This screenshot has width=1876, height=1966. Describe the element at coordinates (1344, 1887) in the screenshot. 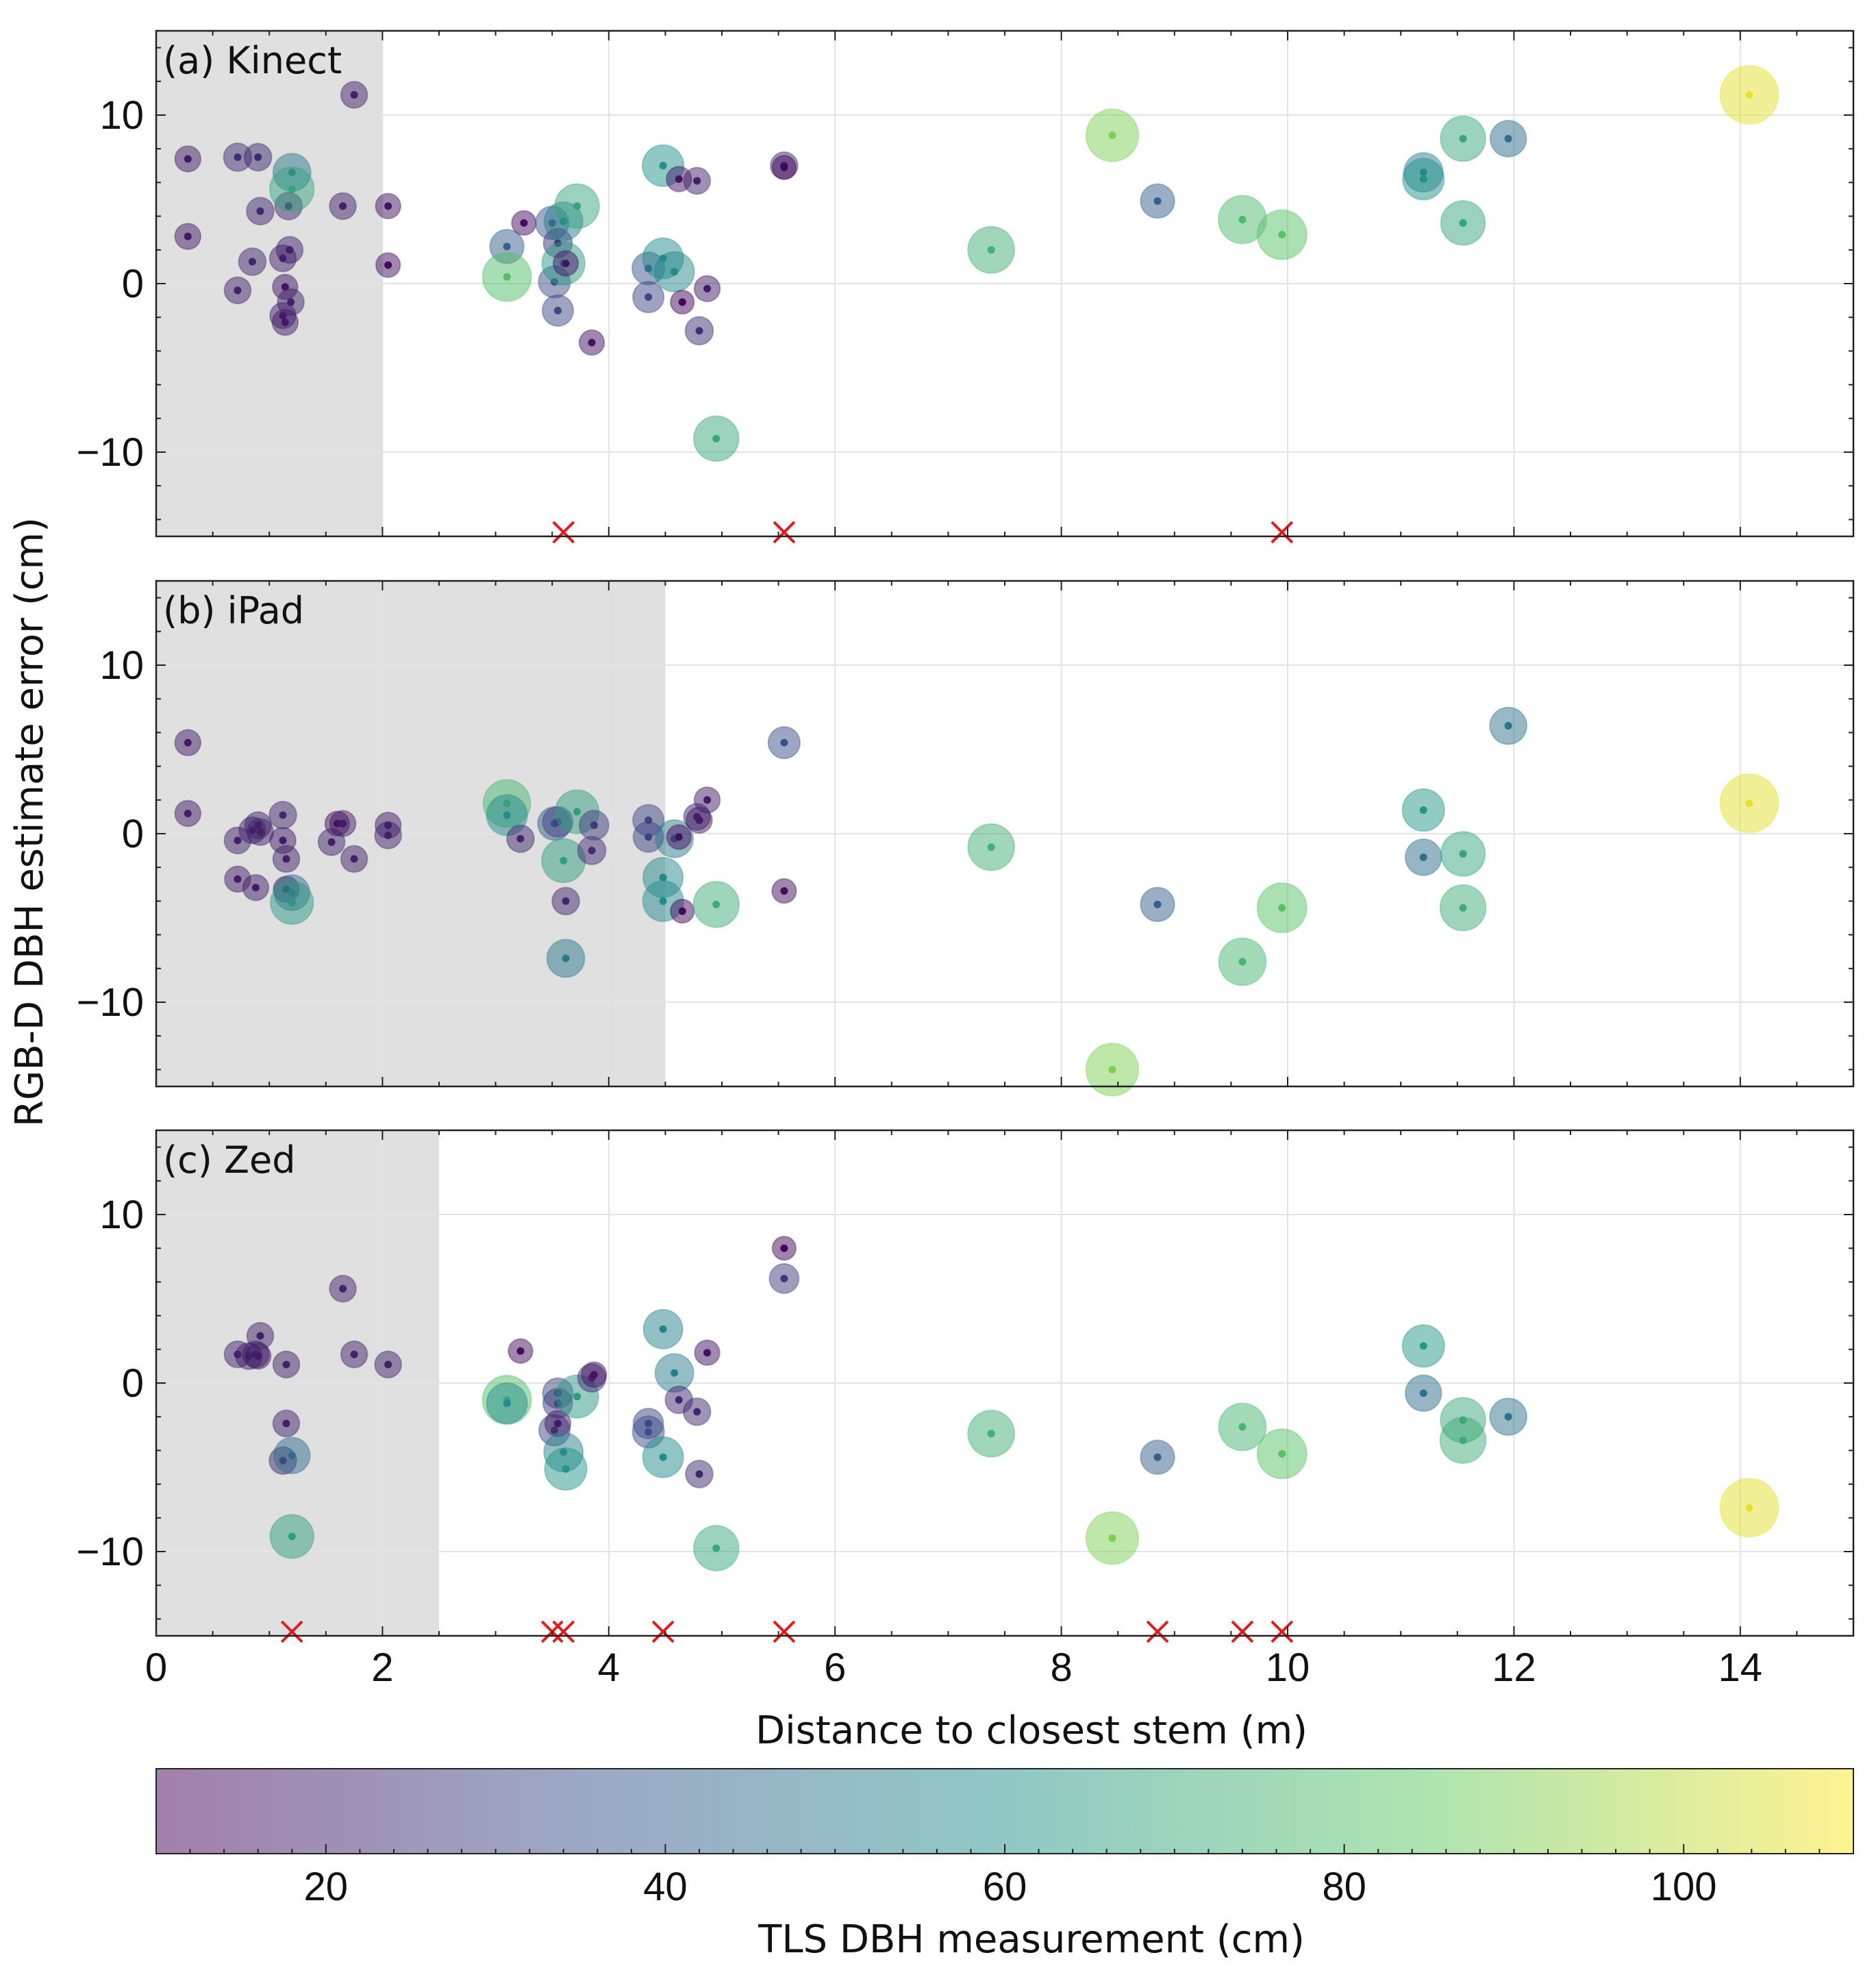

I see `colorbar-tick-label: 80` at that location.